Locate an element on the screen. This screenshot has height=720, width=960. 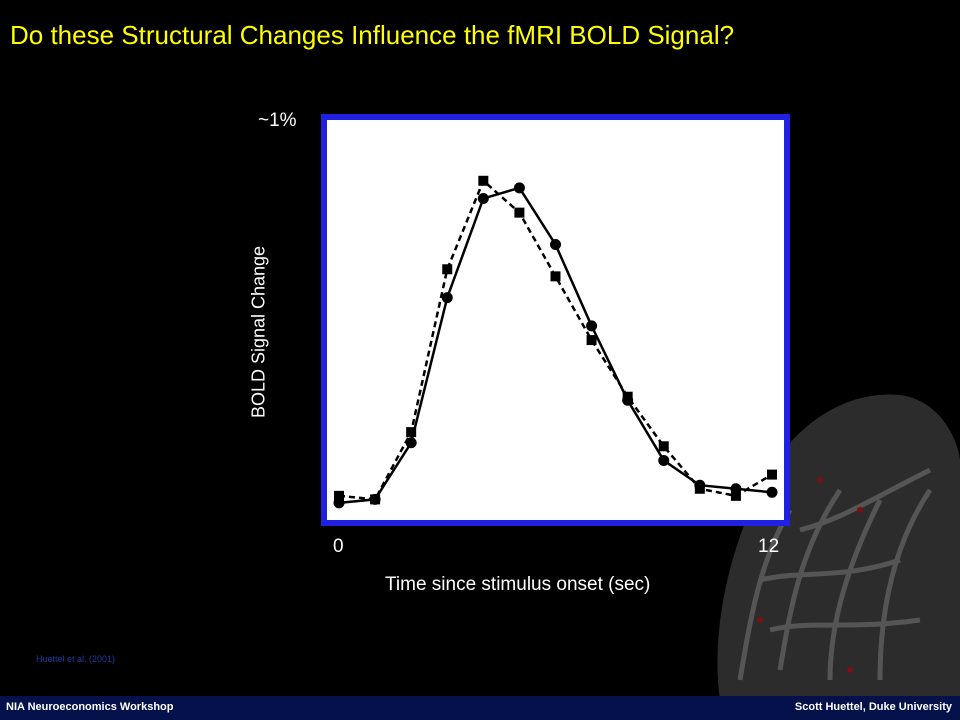
footer-author: Scott Huettel, Duke University is located at coordinates (873, 707).